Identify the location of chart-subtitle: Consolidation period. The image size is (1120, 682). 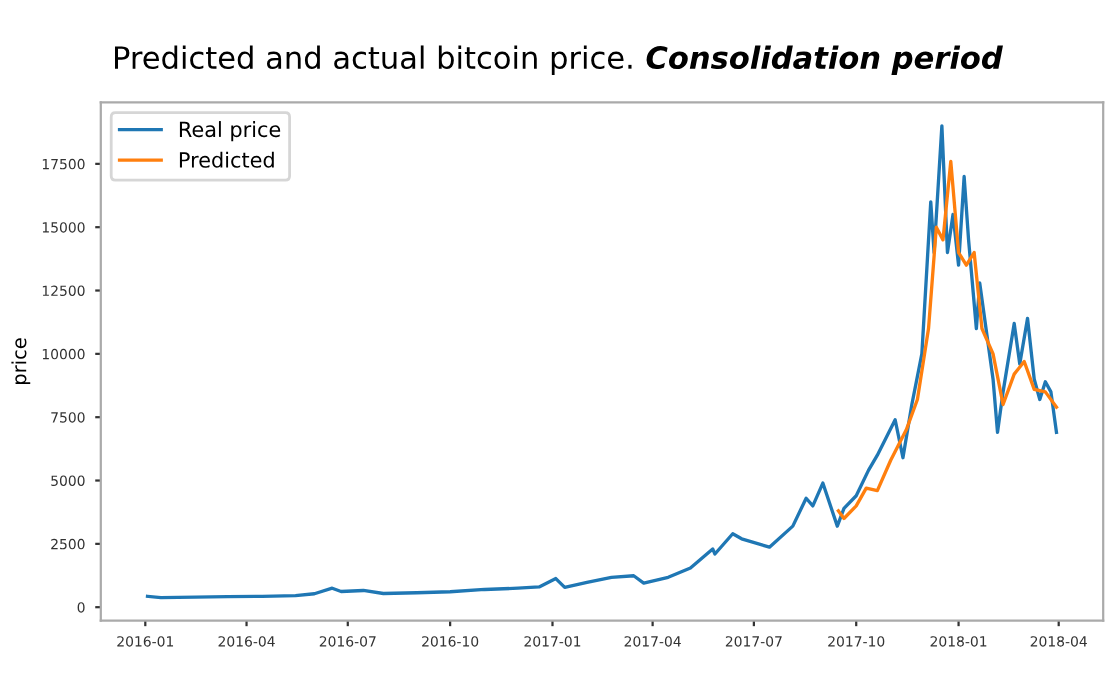
(824, 60).